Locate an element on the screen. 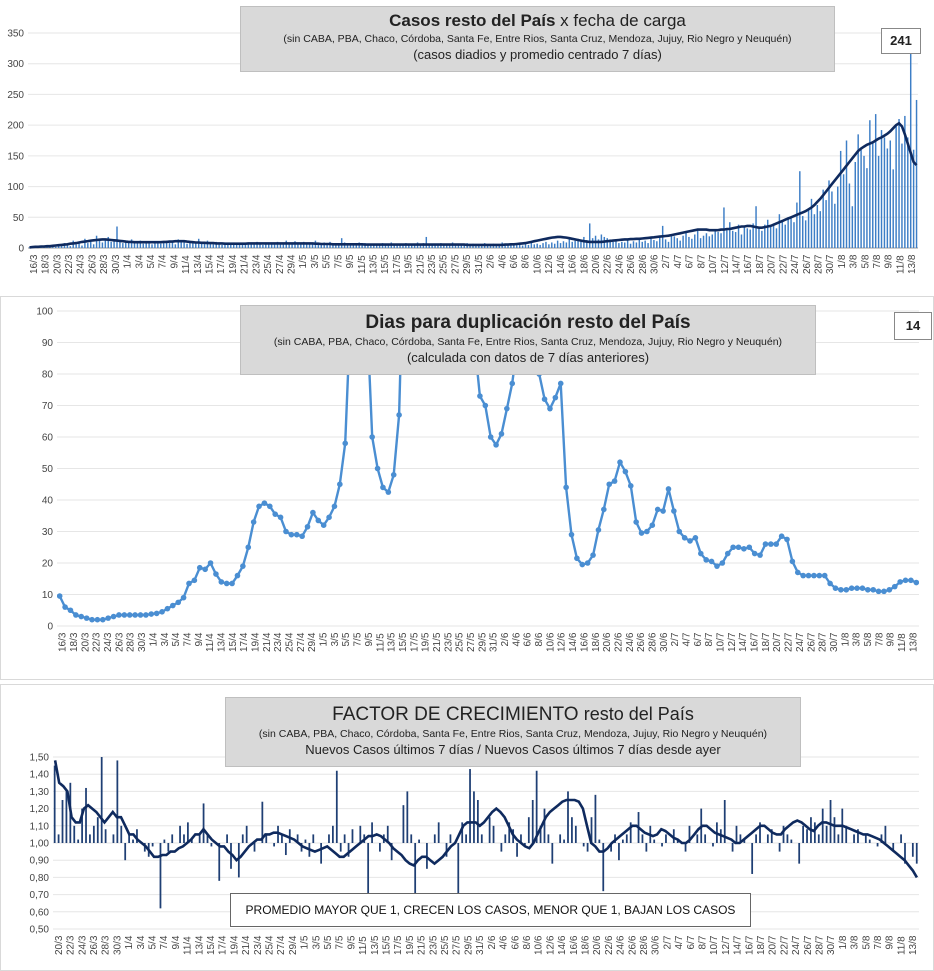  chart2-x-tick-label: 26/3 is located at coordinates (119, 642).